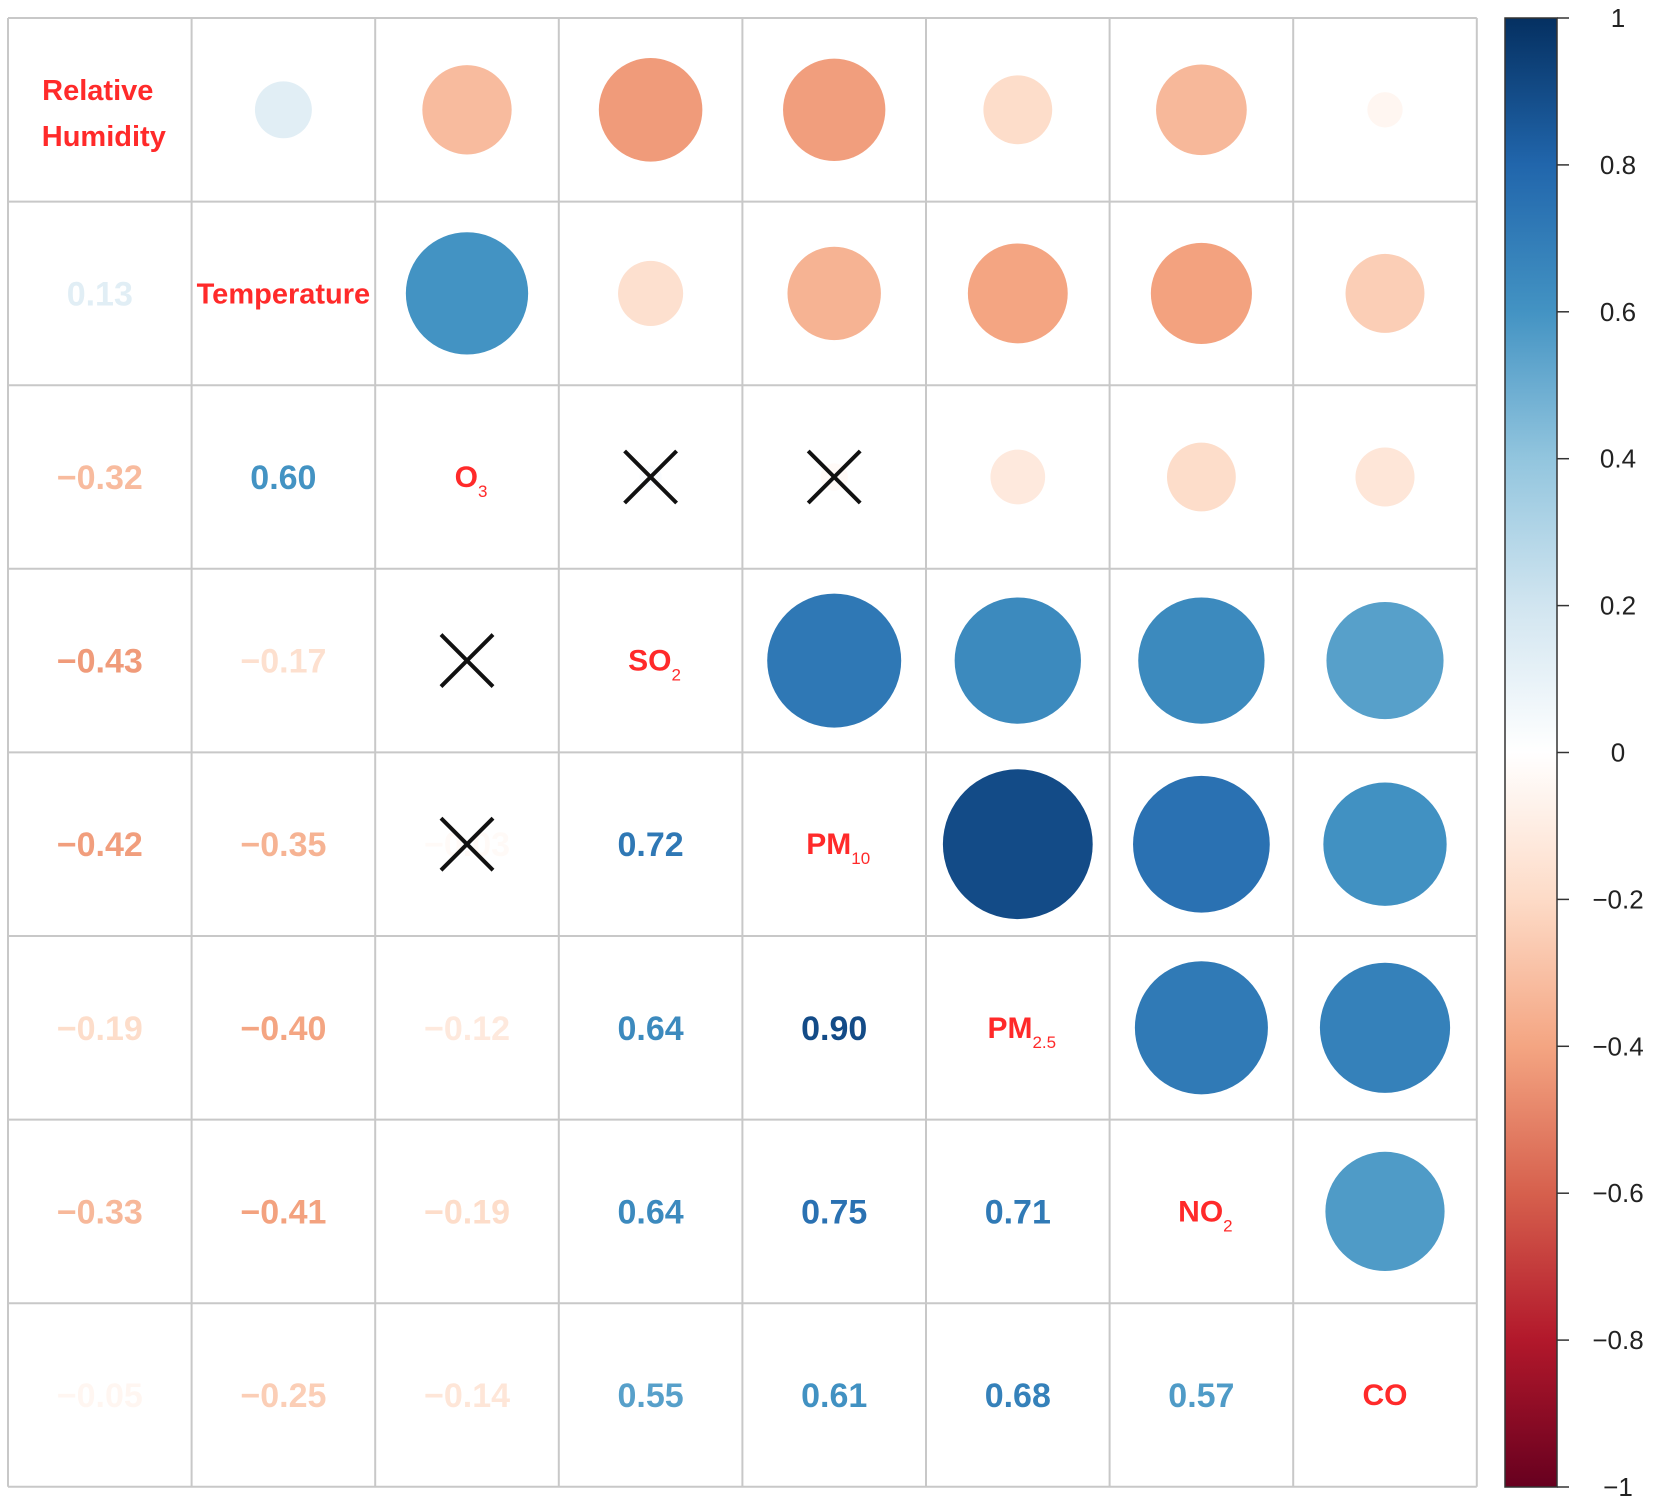  I want to click on correlation-value: 0.72, so click(651, 845).